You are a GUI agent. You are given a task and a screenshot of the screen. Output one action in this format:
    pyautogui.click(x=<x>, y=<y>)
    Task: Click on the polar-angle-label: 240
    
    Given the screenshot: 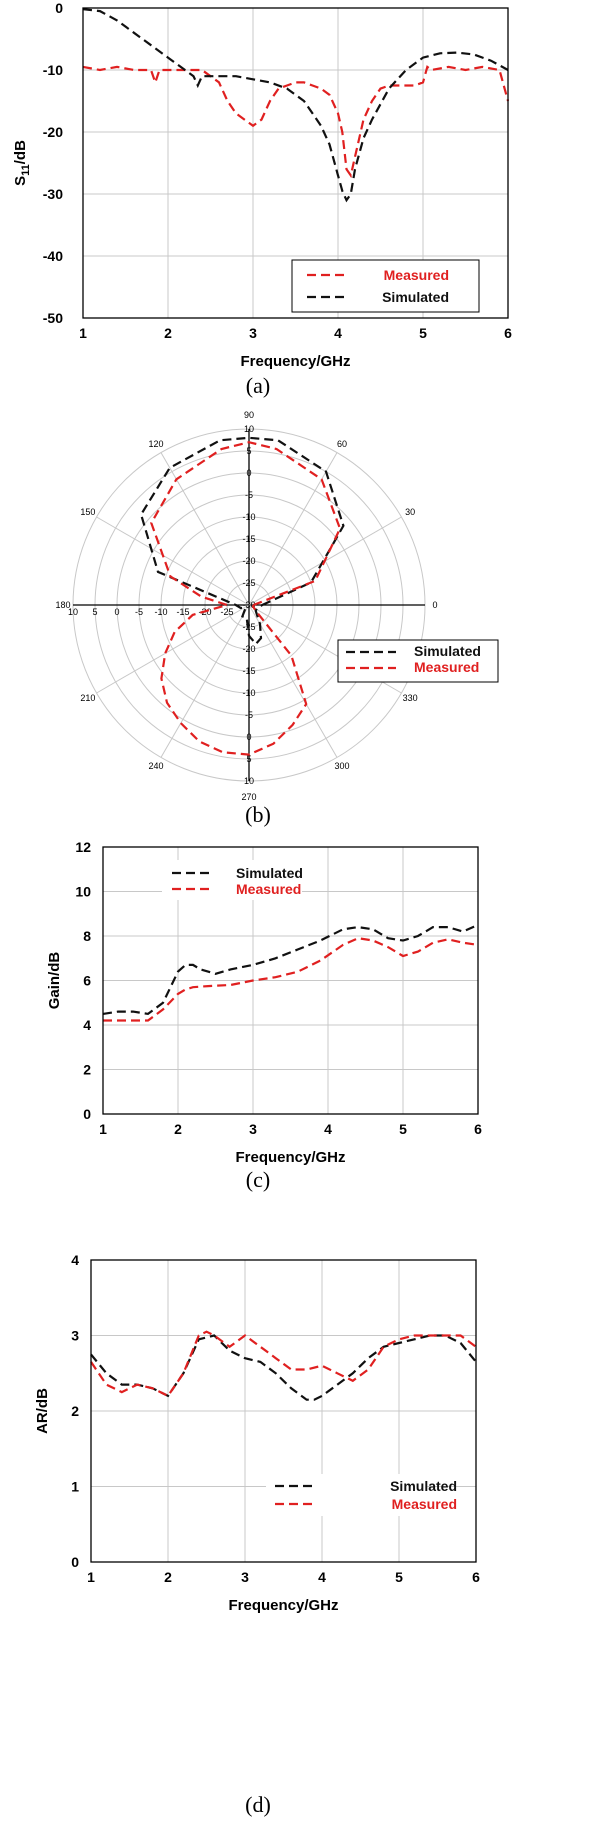 What is the action you would take?
    pyautogui.click(x=155, y=766)
    